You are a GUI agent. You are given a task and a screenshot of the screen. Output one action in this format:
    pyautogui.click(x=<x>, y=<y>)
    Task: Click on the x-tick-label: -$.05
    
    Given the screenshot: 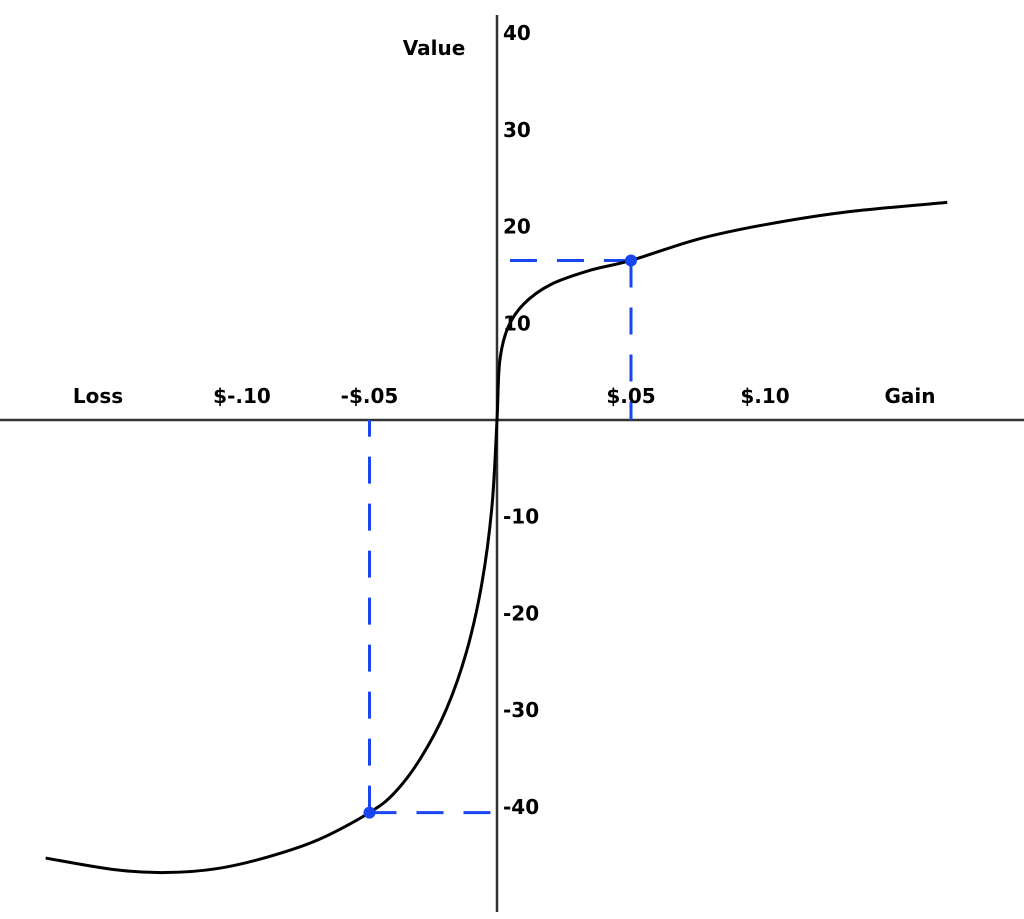 What is the action you would take?
    pyautogui.click(x=370, y=396)
    